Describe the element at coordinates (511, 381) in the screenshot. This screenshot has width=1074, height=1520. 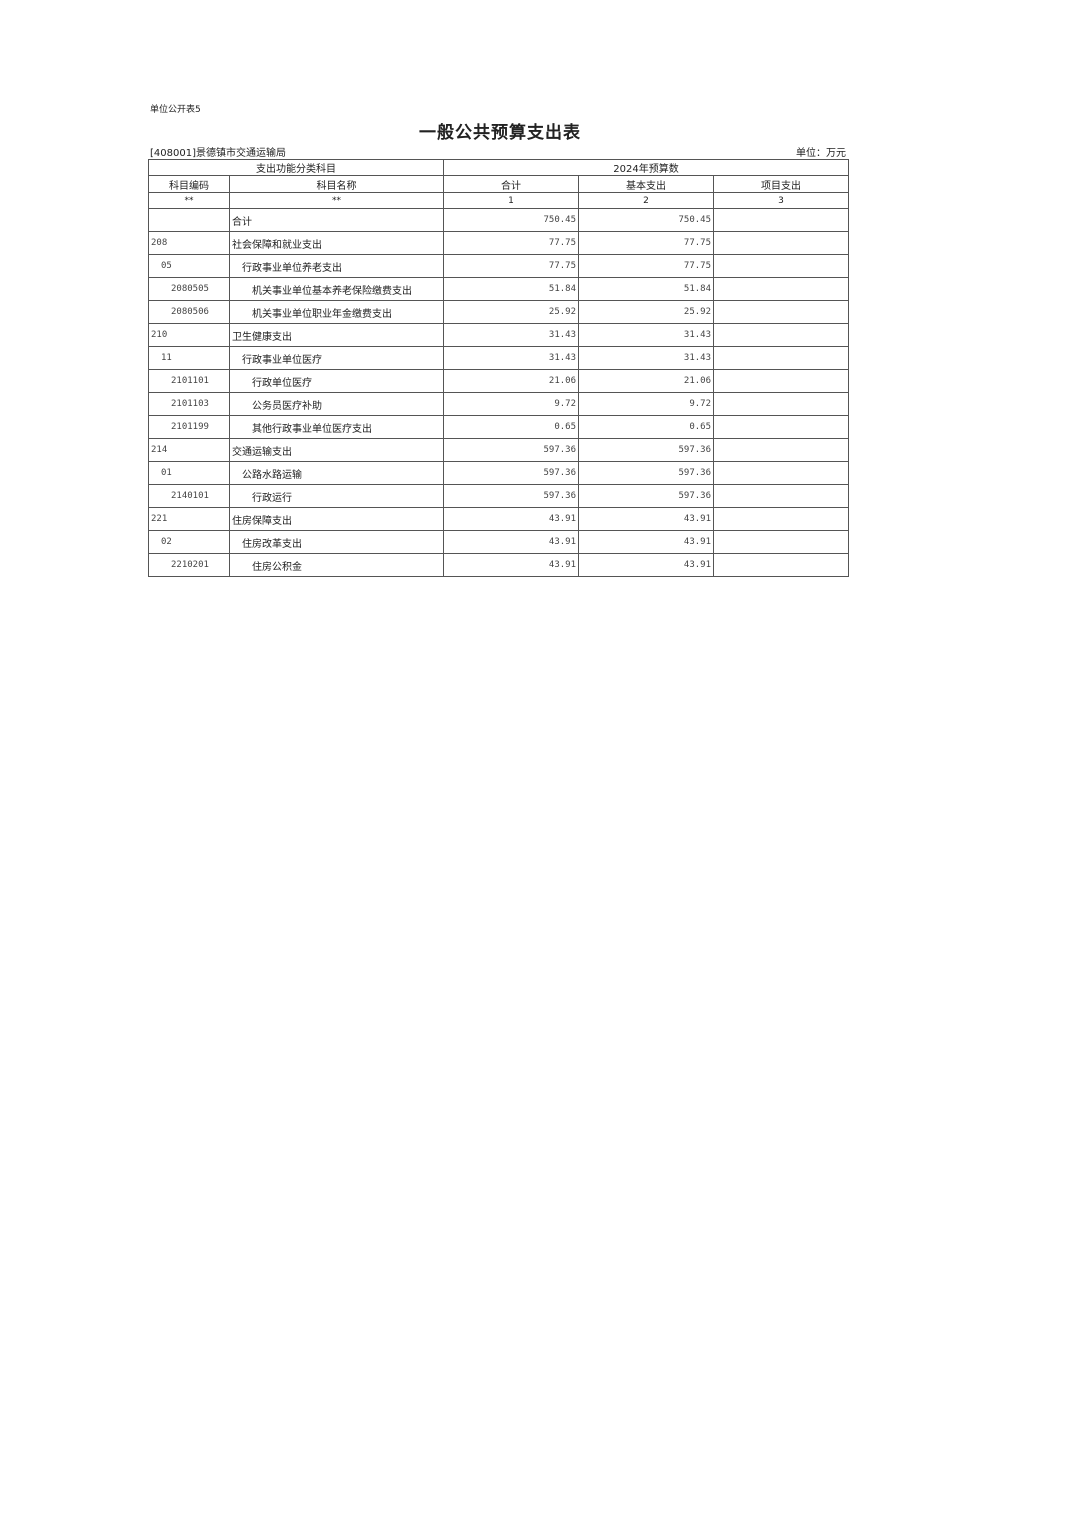
I see `total-cell: 21.06` at that location.